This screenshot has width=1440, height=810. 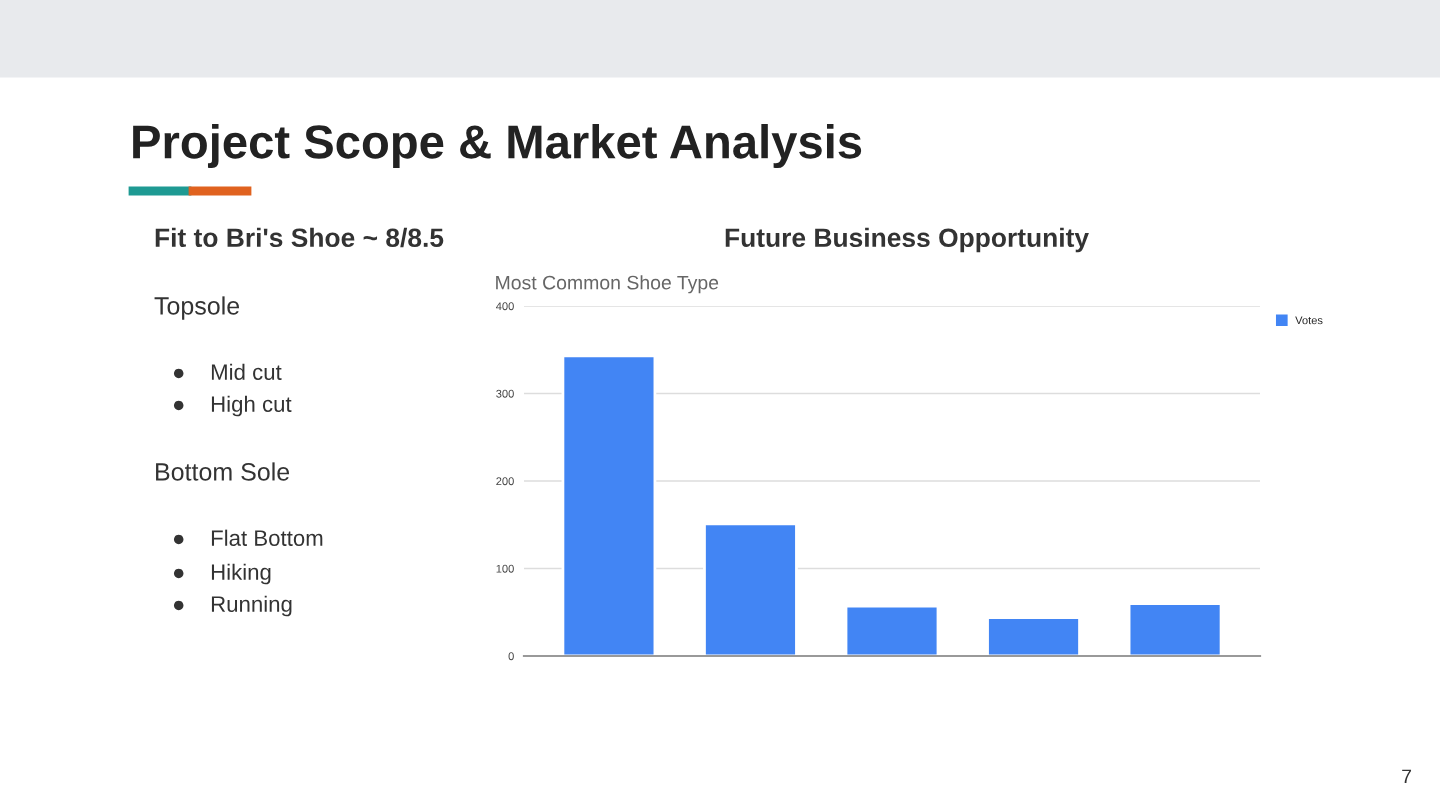 What do you see at coordinates (497, 146) in the screenshot?
I see `text: Project Scope & Market Analysis` at bounding box center [497, 146].